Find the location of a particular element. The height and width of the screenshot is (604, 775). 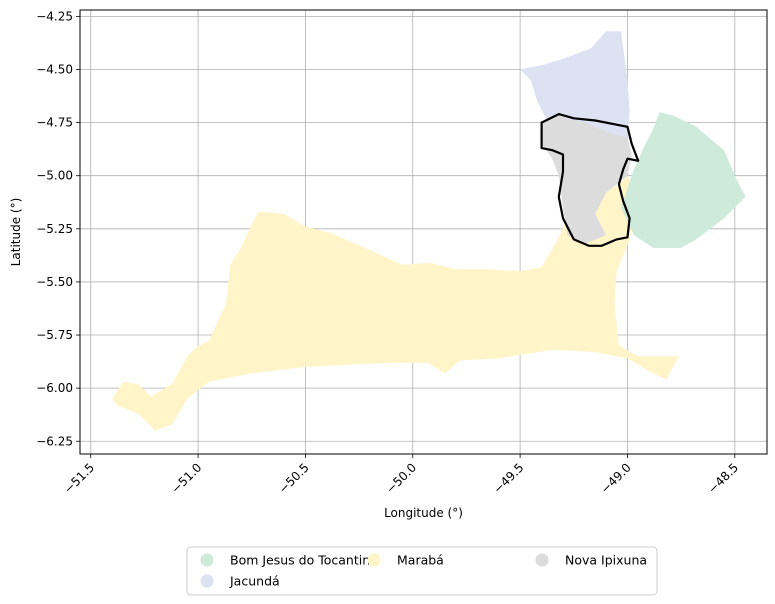

x-tick-label-1: −51.0 is located at coordinates (187, 478).